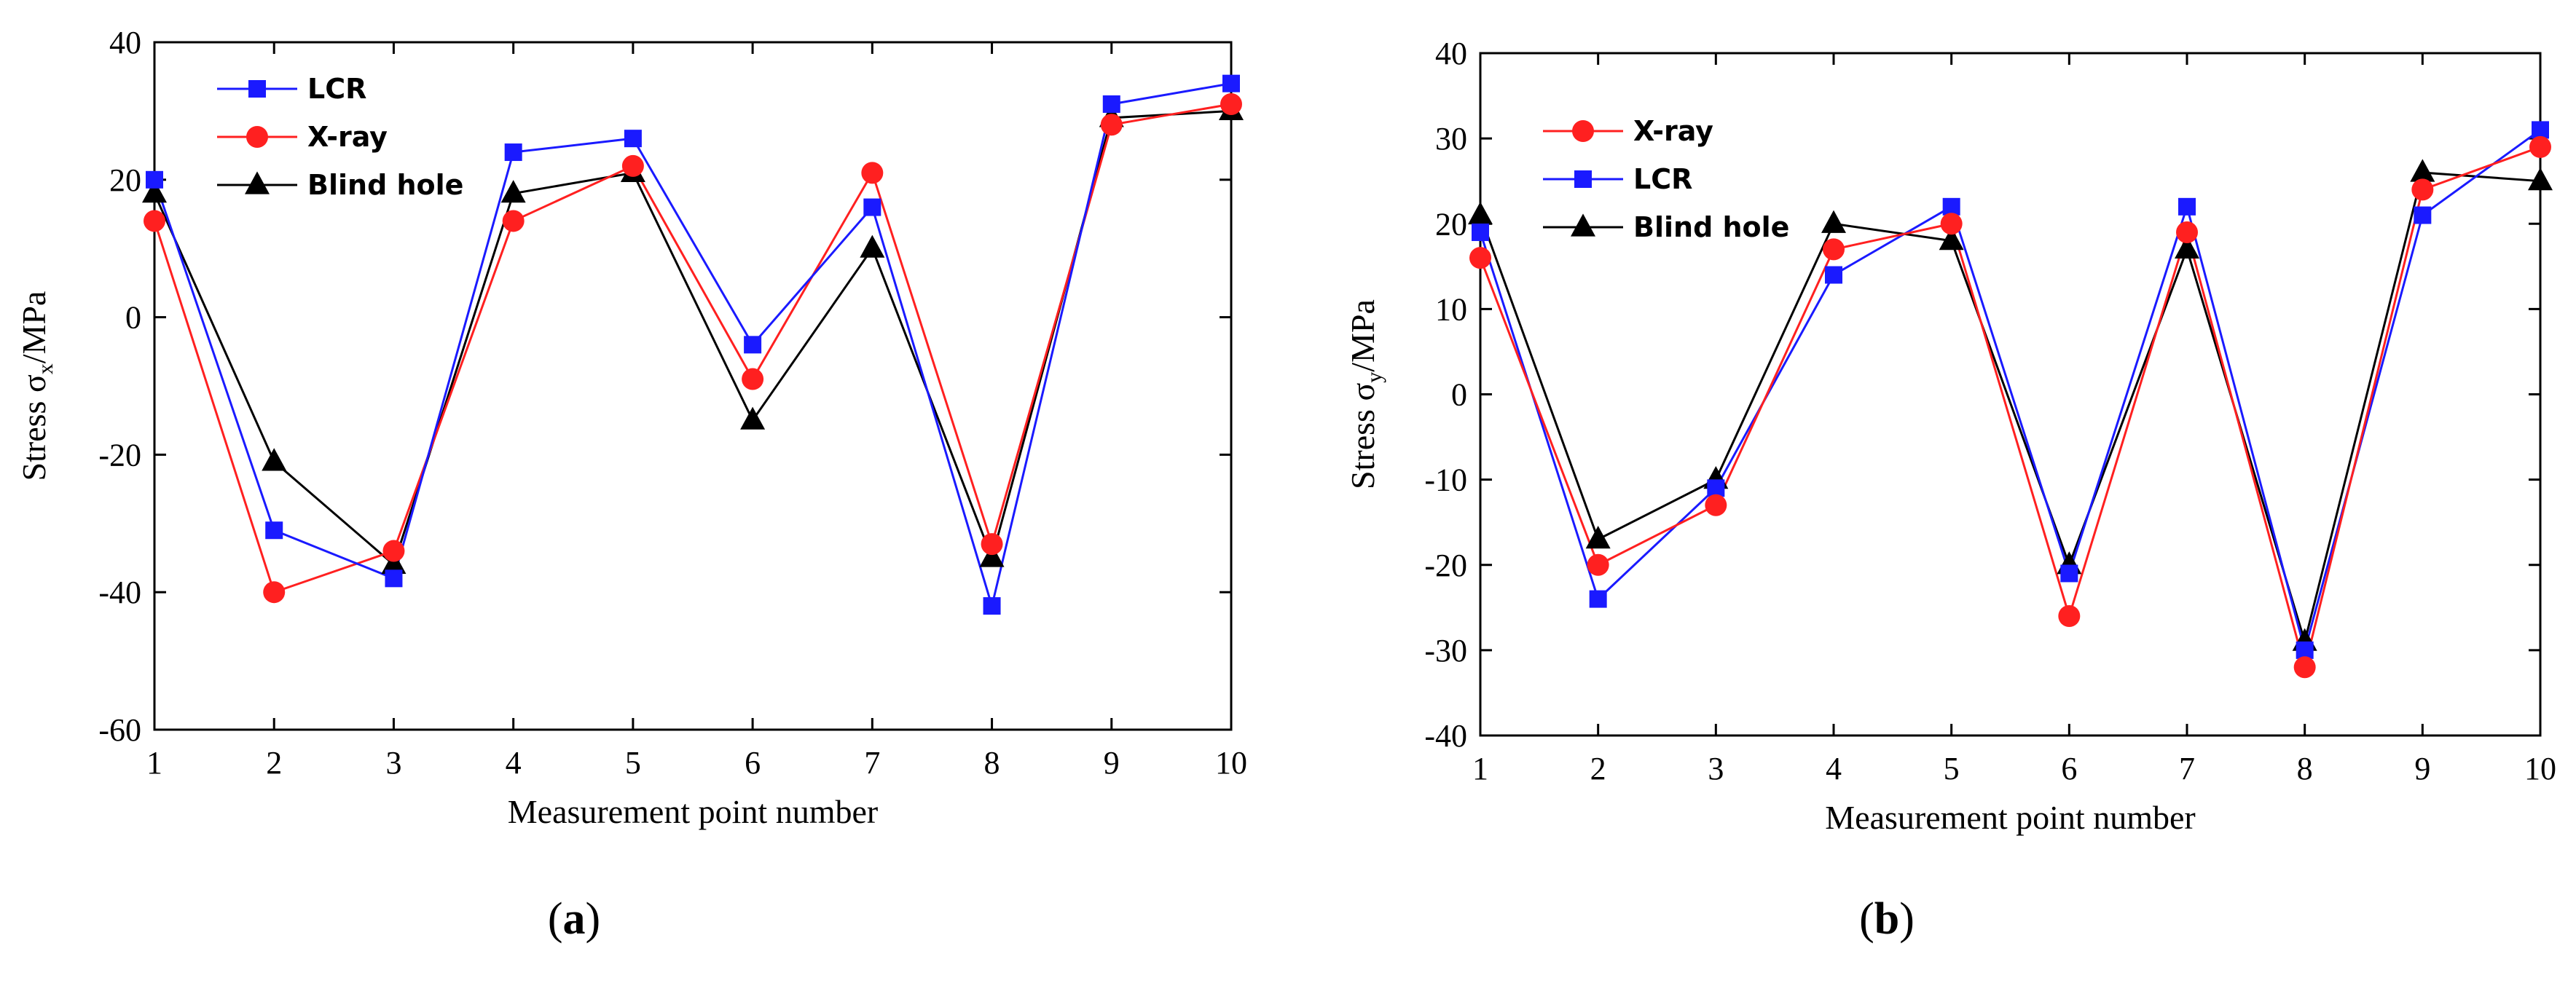 The width and height of the screenshot is (2576, 986). What do you see at coordinates (574, 919) in the screenshot?
I see `panel-label-letter: a` at bounding box center [574, 919].